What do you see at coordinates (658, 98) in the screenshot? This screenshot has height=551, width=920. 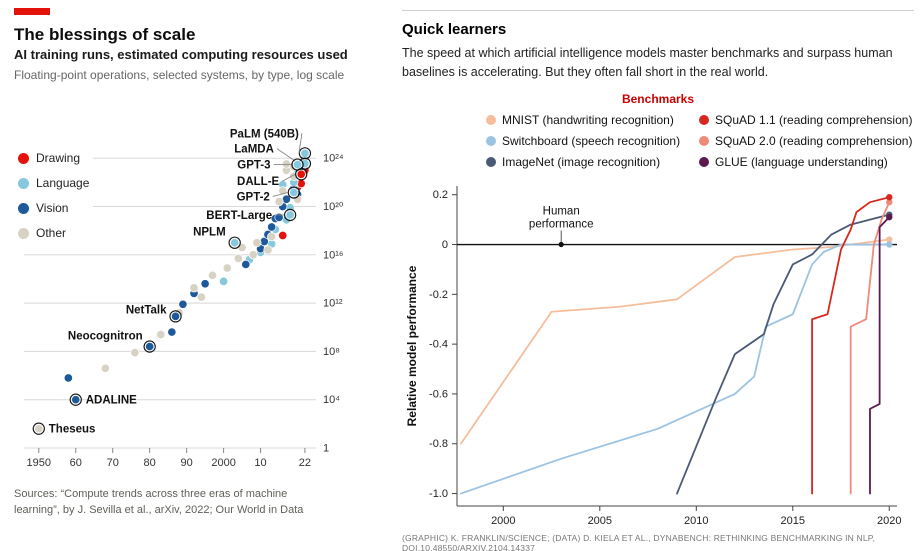 I see `benchmarks-heading: Benchmarks` at bounding box center [658, 98].